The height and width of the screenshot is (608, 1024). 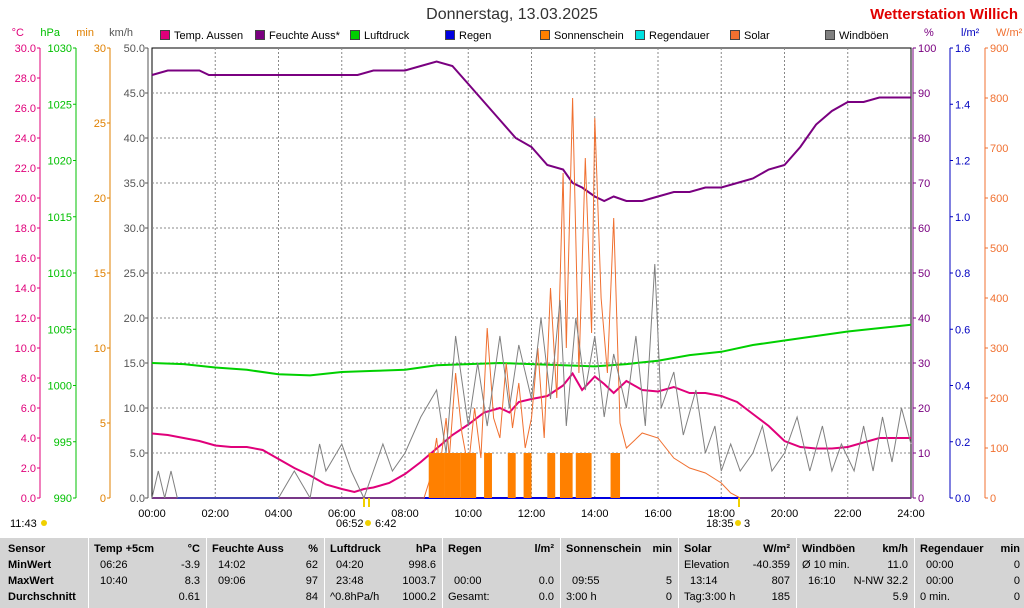 I want to click on stats-luftdruck-unit: hPa, so click(x=425, y=549).